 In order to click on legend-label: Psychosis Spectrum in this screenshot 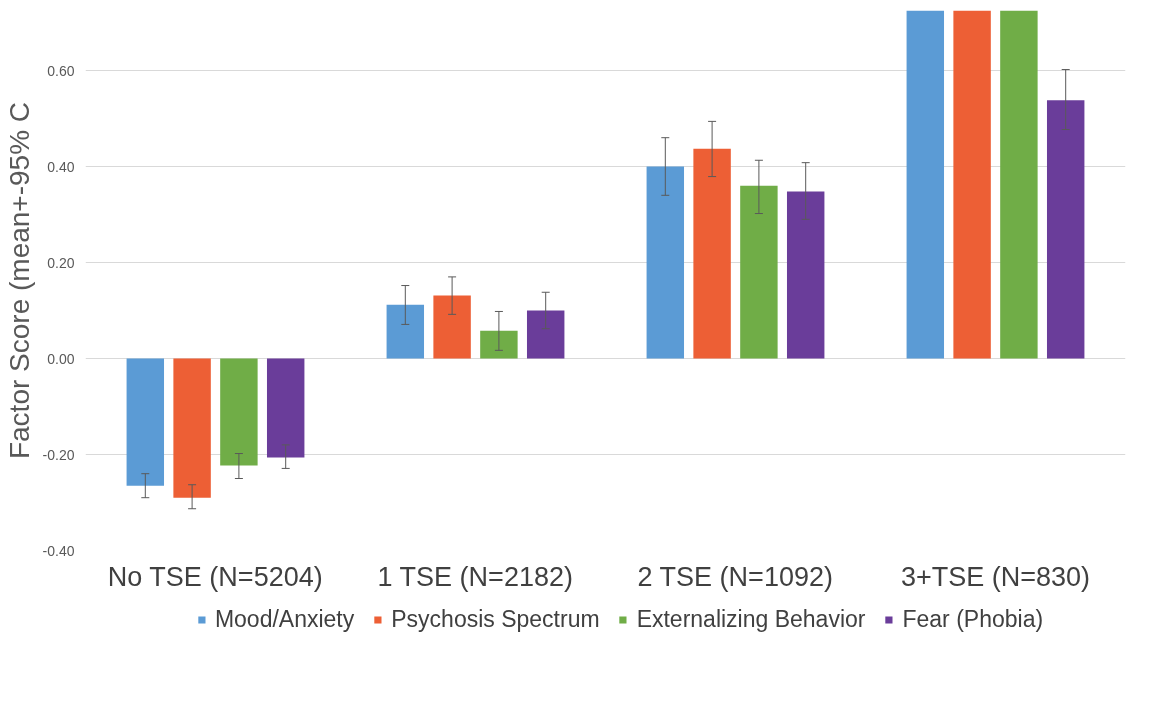, I will do `click(495, 619)`.